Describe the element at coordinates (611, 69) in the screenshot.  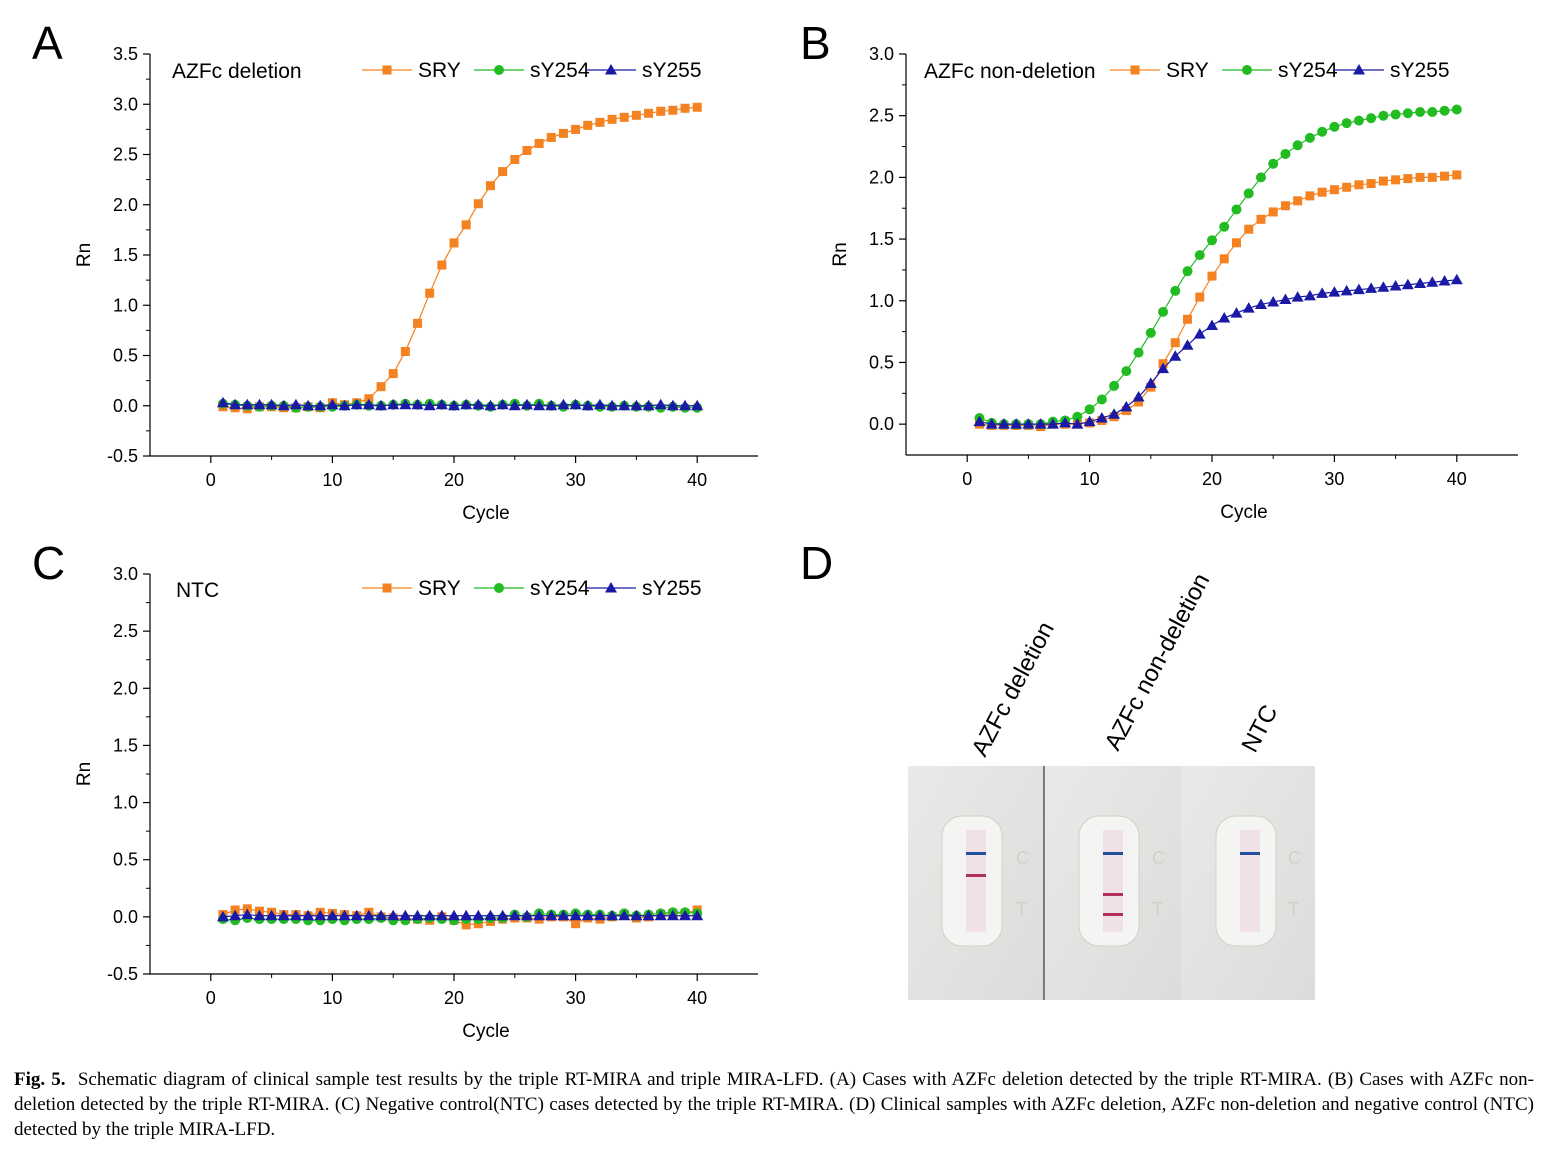
I see `legend-marker` at that location.